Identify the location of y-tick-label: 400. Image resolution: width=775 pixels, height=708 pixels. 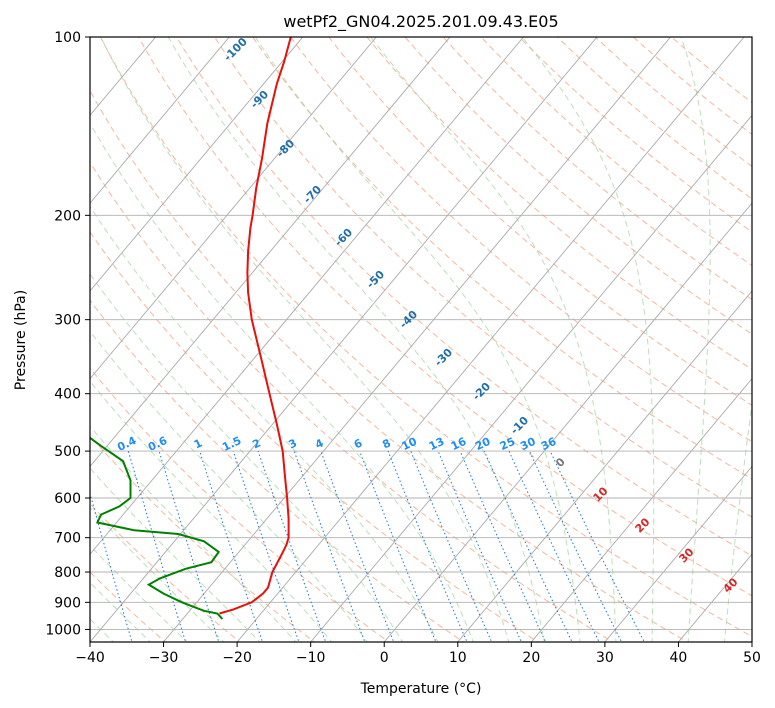
(67, 395).